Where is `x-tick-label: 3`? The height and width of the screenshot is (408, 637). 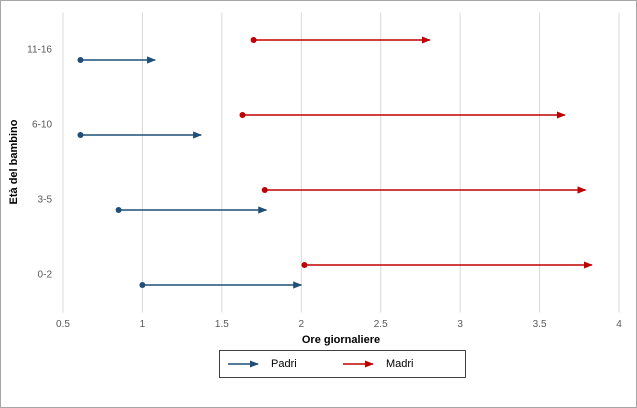
x-tick-label: 3 is located at coordinates (460, 324).